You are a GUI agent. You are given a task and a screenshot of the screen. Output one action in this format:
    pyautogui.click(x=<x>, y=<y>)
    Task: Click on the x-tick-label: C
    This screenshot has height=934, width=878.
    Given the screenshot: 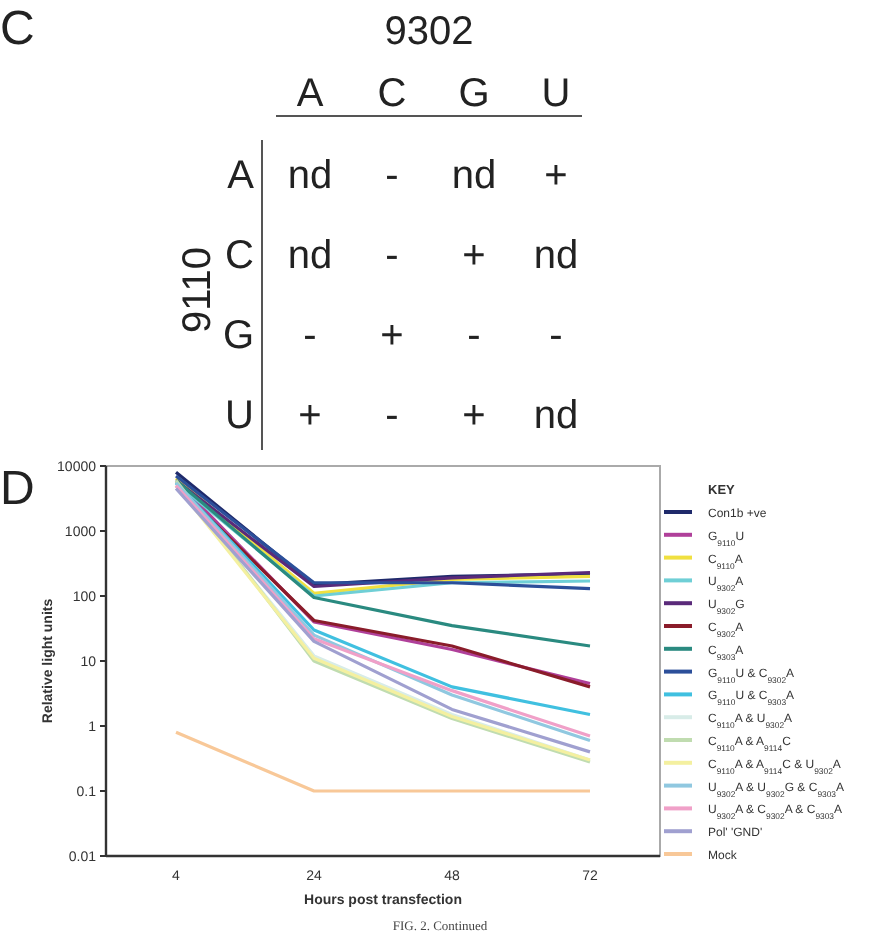 What is the action you would take?
    pyautogui.click(x=392, y=94)
    